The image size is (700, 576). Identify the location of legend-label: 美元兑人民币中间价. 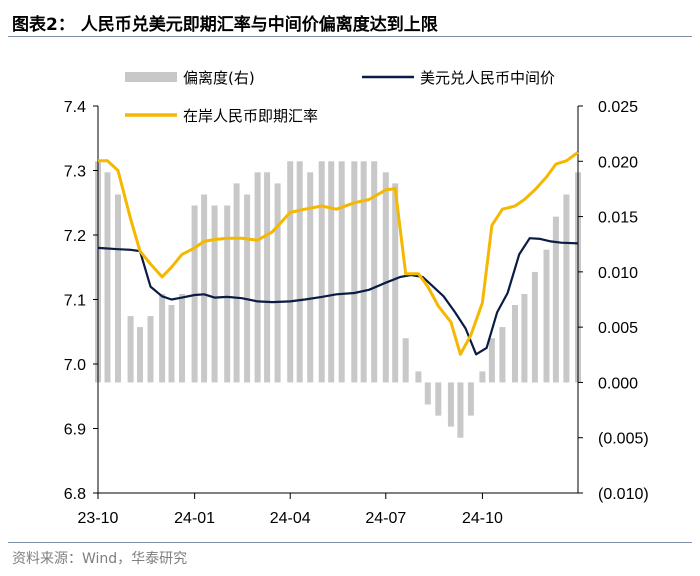
(487, 78).